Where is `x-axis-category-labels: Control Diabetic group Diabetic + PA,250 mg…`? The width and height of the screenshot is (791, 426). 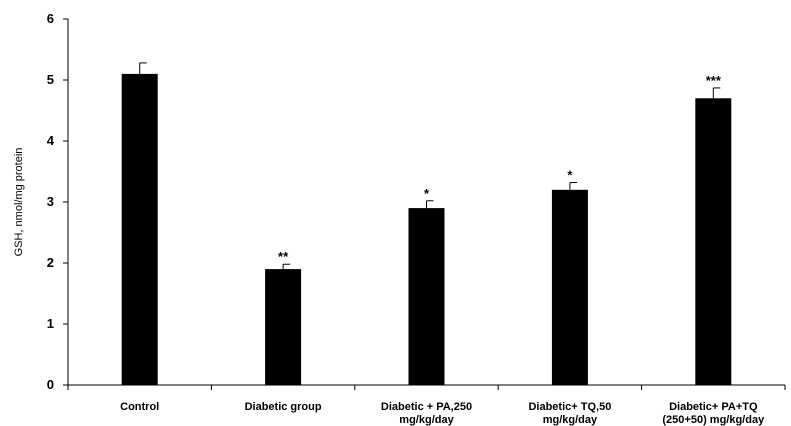 x-axis-category-labels: Control Diabetic group Diabetic + PA,250 mg… is located at coordinates (442, 413).